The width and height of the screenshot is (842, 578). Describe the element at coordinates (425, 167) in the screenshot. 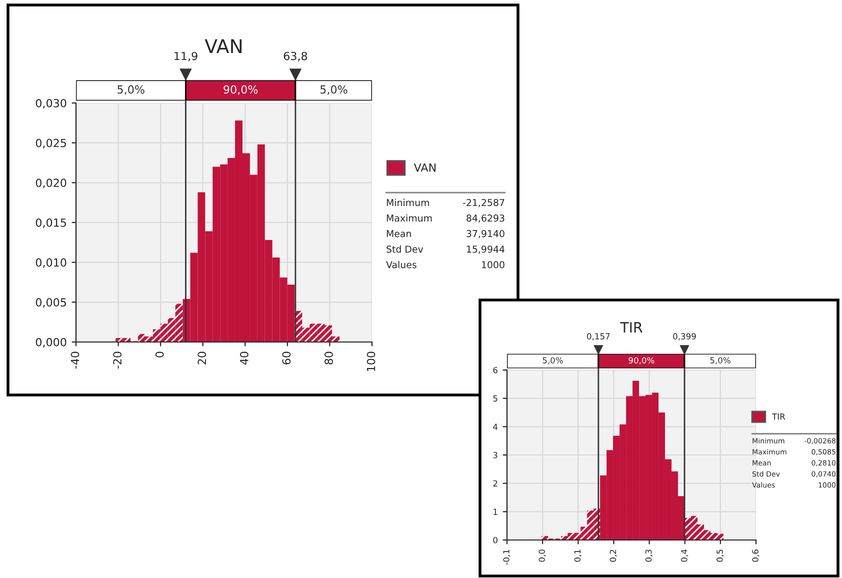

I see `legend-label: VAN` at that location.